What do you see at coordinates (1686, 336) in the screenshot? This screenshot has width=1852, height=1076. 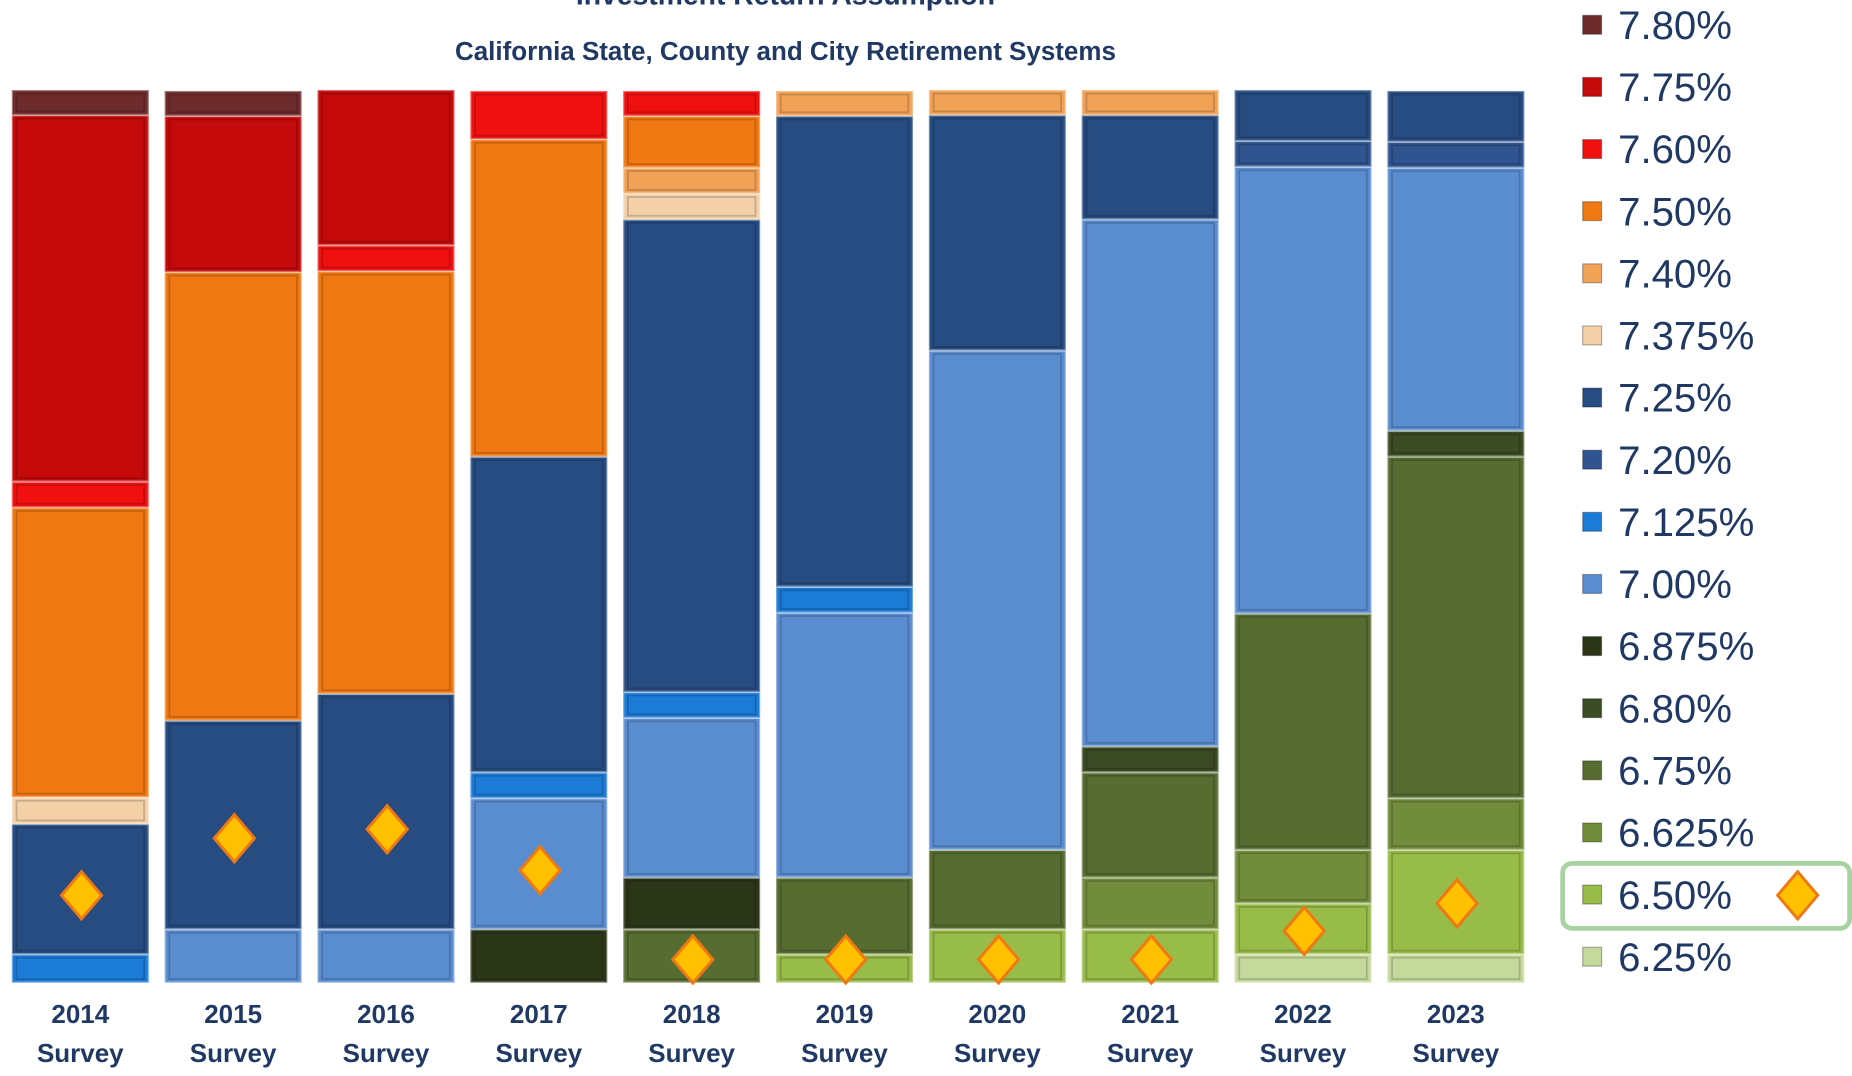 I see `legend-label: 7.375%` at bounding box center [1686, 336].